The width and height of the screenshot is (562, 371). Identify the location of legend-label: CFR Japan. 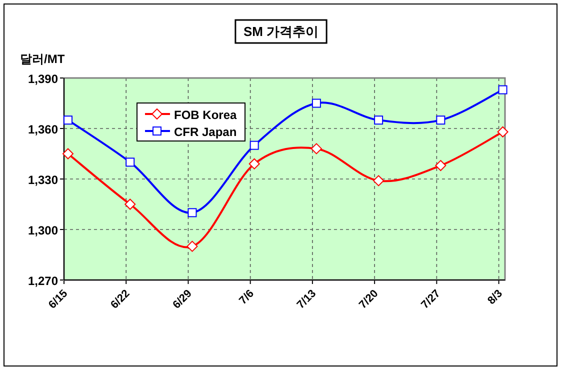
(205, 132).